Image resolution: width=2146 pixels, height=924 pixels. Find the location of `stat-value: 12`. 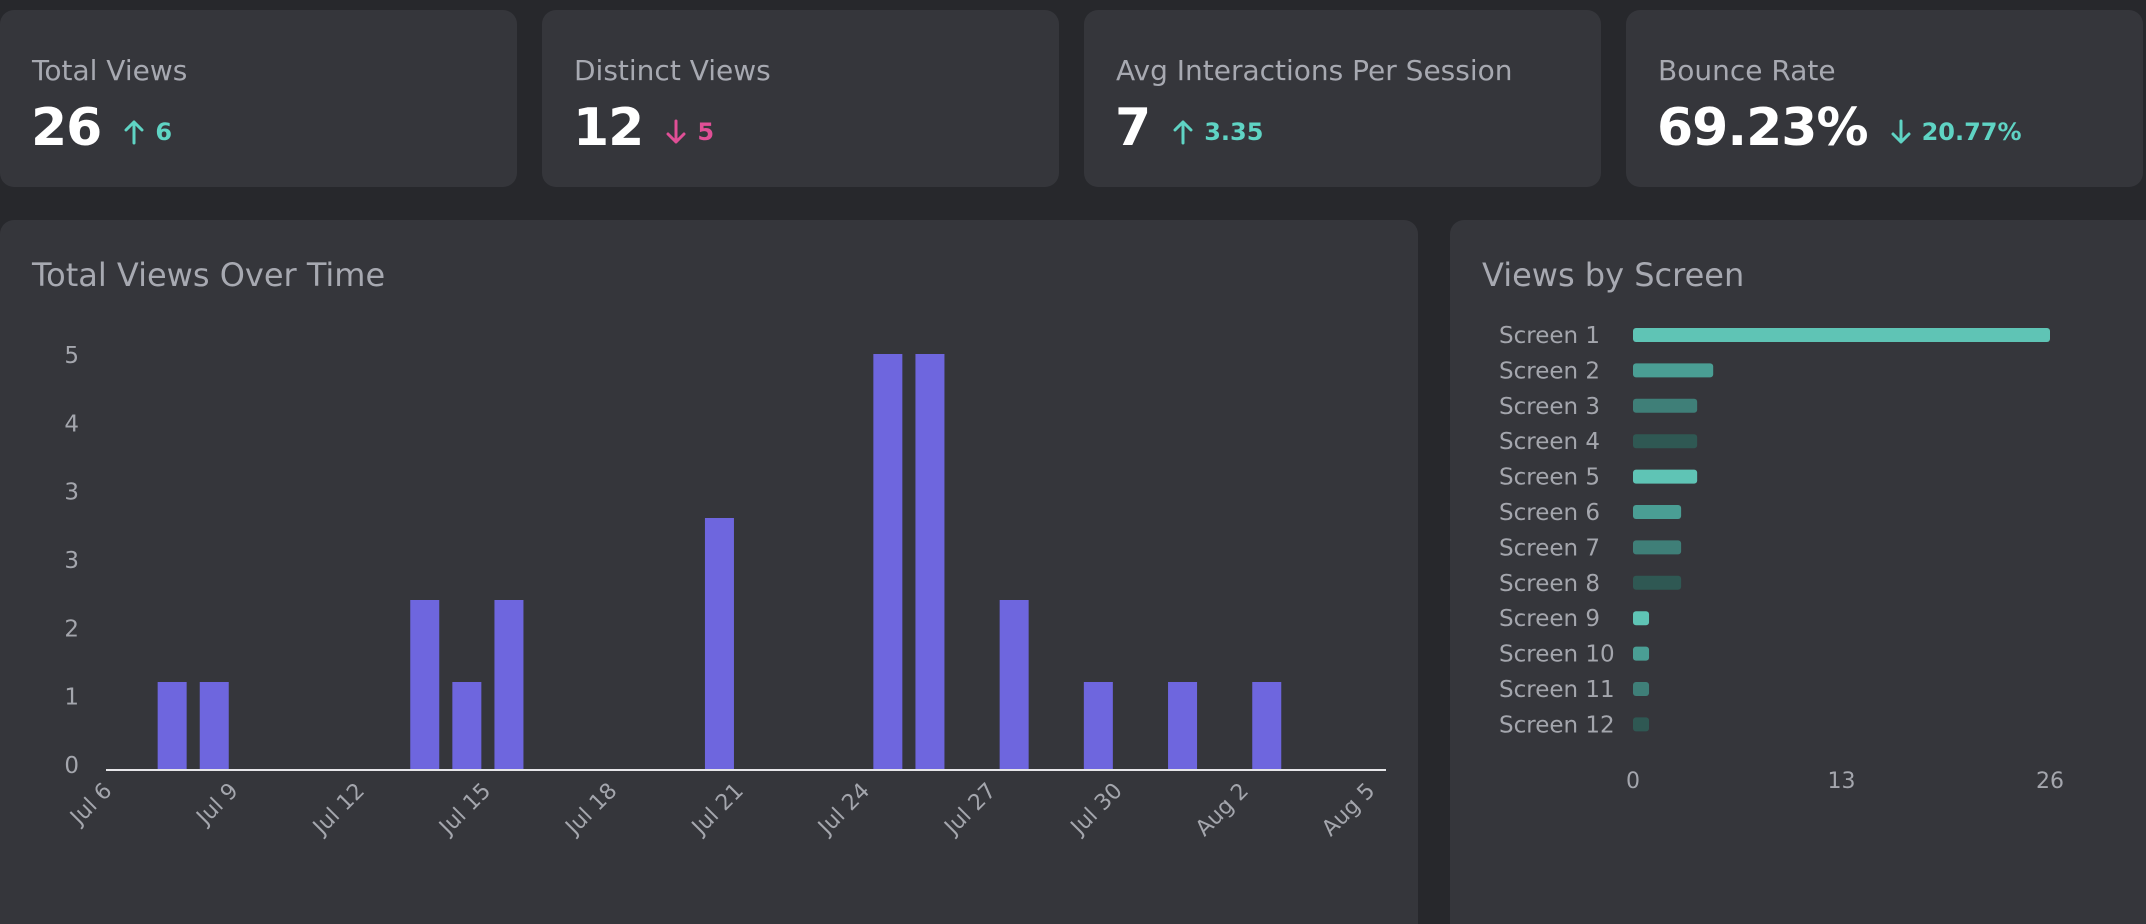

stat-value: 12 is located at coordinates (608, 128).